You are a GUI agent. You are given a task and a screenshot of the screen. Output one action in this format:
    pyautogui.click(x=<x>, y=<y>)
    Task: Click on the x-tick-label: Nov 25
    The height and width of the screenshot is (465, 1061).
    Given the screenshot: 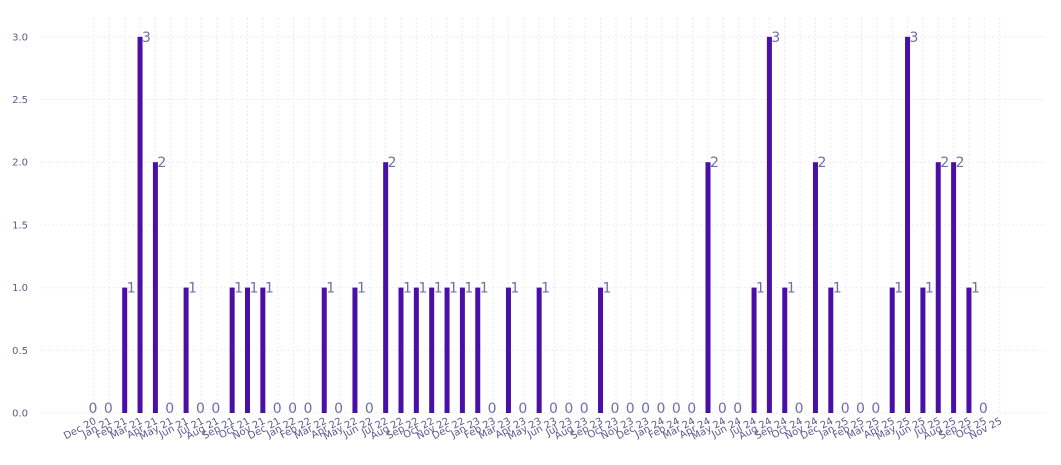 What is the action you would take?
    pyautogui.click(x=986, y=429)
    